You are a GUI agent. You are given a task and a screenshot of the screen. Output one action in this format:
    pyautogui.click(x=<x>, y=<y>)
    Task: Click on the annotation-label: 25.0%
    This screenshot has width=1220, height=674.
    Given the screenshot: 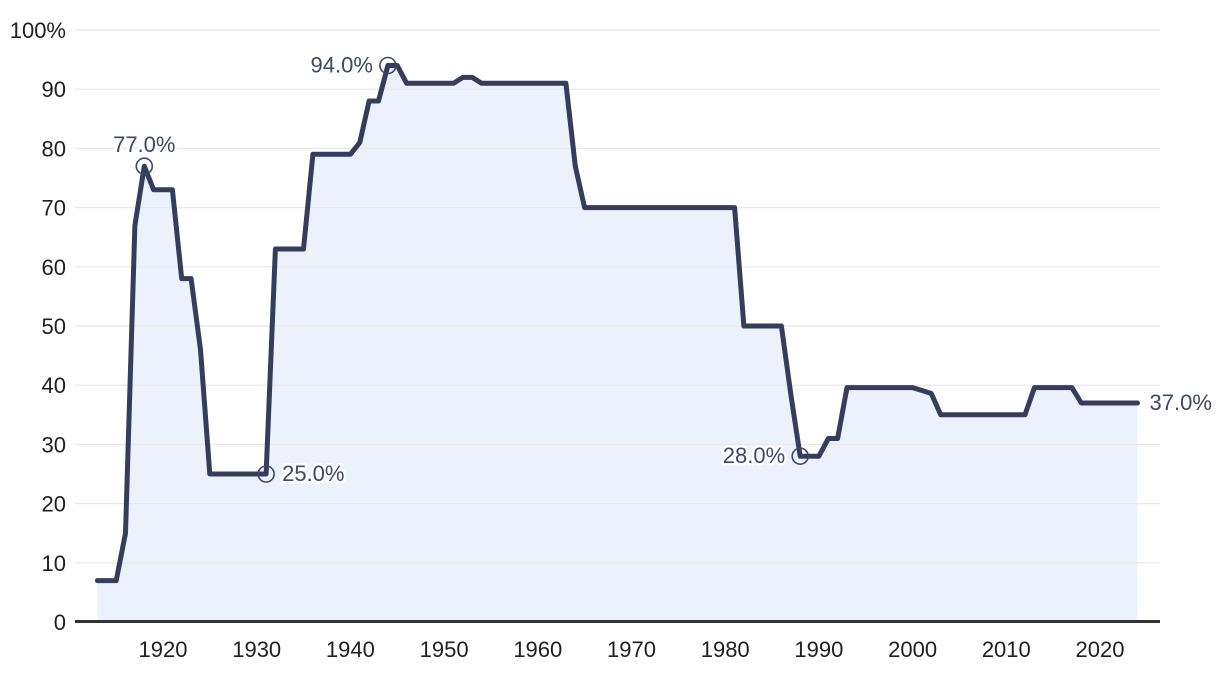 What is the action you would take?
    pyautogui.click(x=313, y=473)
    